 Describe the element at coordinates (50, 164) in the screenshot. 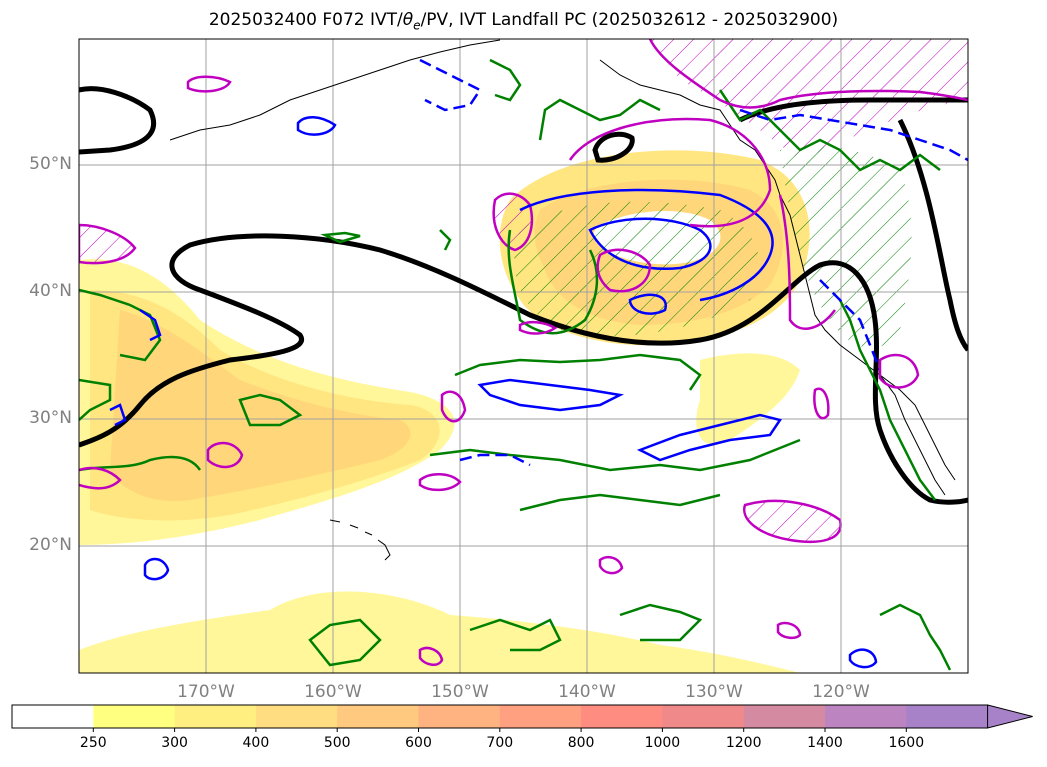

I see `lat-label-50: 50°N` at that location.